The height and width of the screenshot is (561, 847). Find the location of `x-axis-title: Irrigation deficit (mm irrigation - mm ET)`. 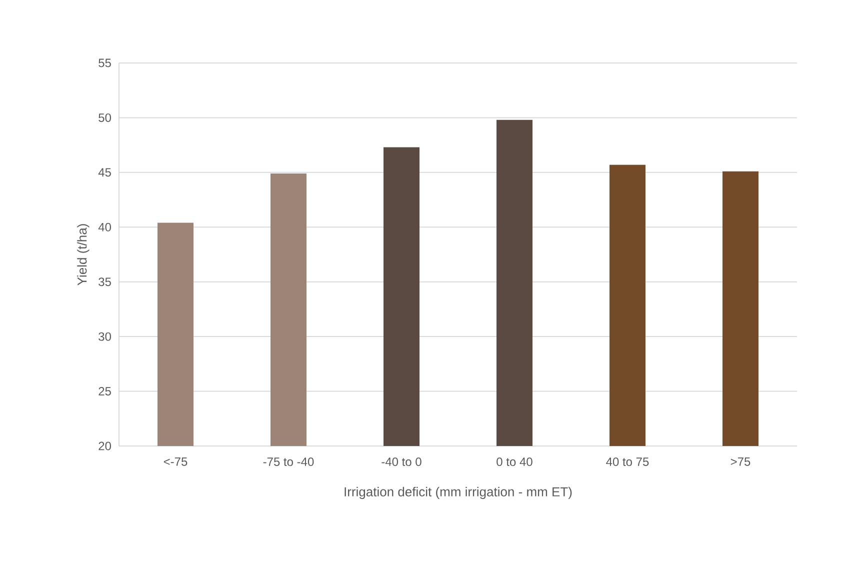

x-axis-title: Irrigation deficit (mm irrigation - mm ET) is located at coordinates (458, 492).